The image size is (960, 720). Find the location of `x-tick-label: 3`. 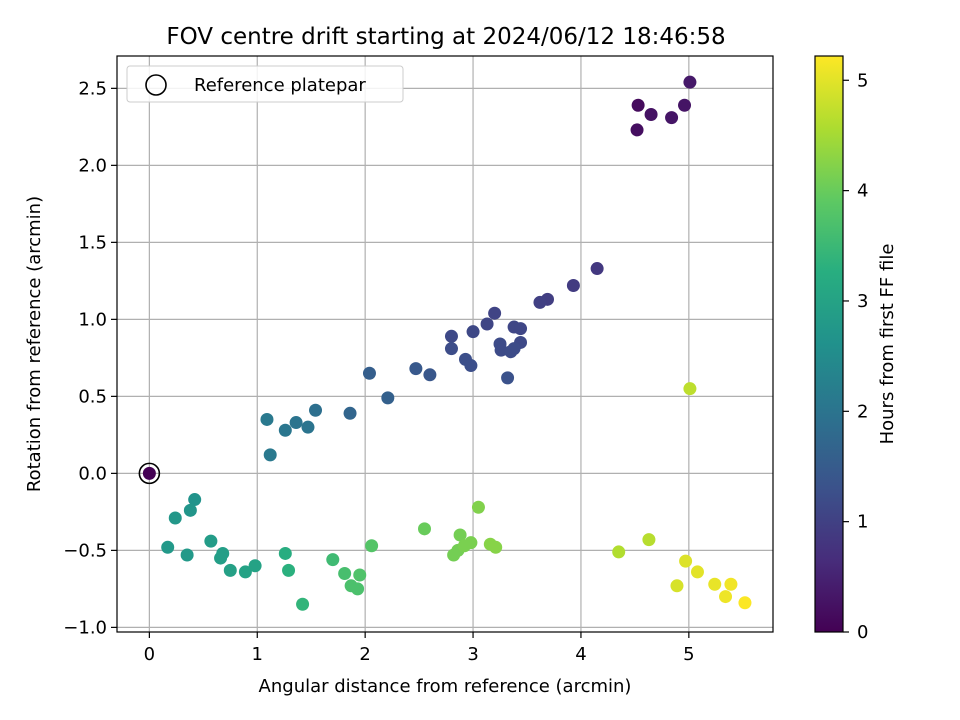

x-tick-label: 3 is located at coordinates (472, 654).